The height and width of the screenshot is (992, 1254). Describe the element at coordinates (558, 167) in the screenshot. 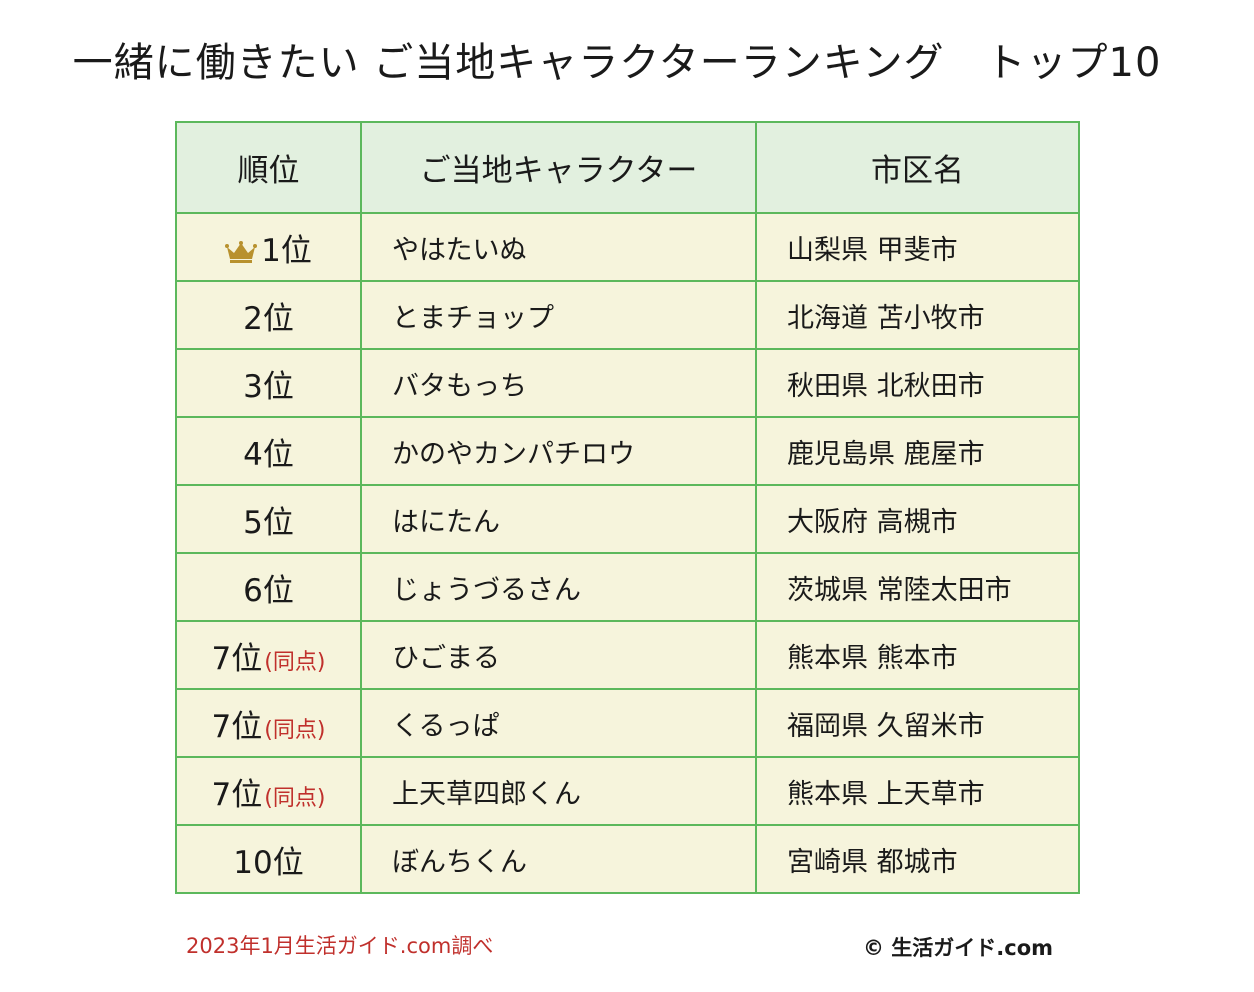

I see `header-character: ご当地キャラクター` at that location.